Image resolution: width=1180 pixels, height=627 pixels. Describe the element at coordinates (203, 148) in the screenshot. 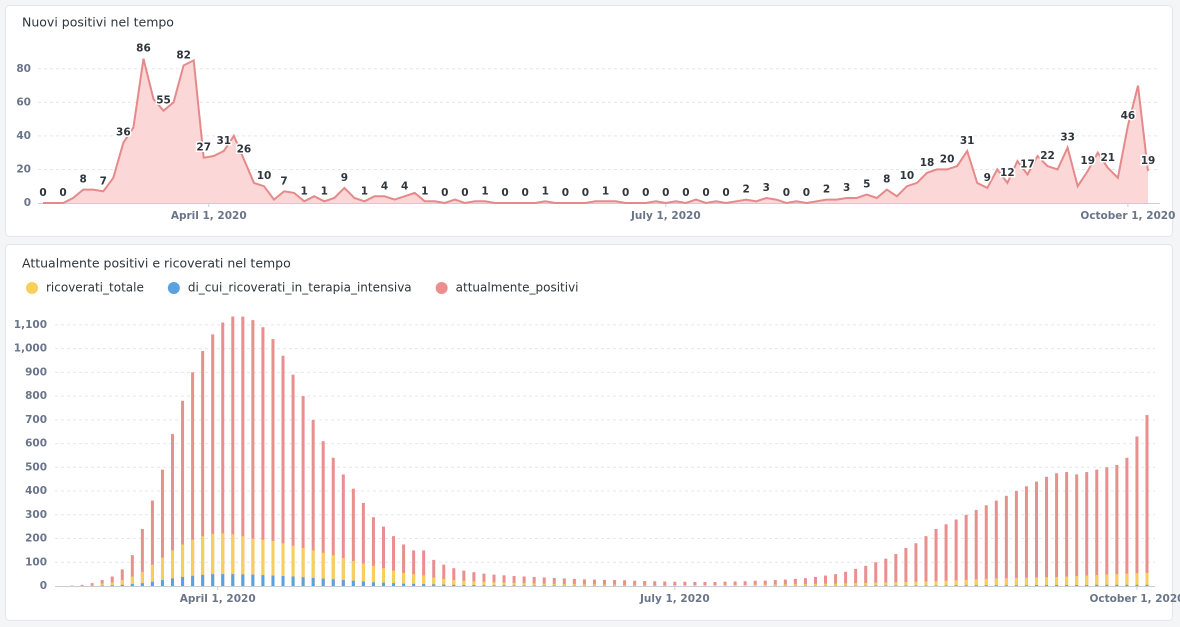

I see `data-label: 27` at that location.